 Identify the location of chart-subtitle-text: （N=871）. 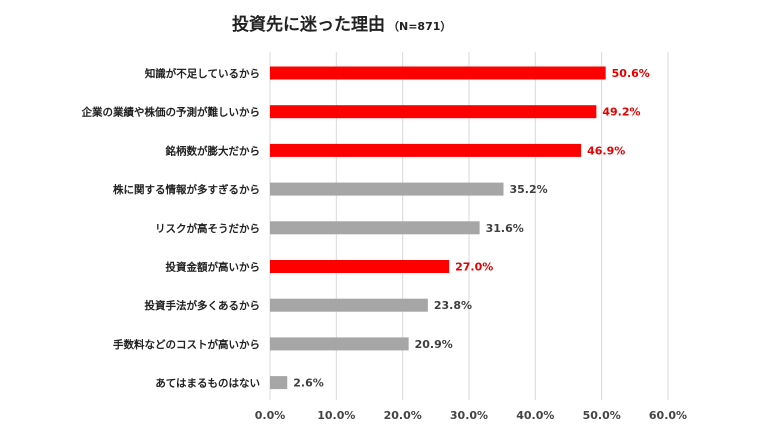
(419, 26).